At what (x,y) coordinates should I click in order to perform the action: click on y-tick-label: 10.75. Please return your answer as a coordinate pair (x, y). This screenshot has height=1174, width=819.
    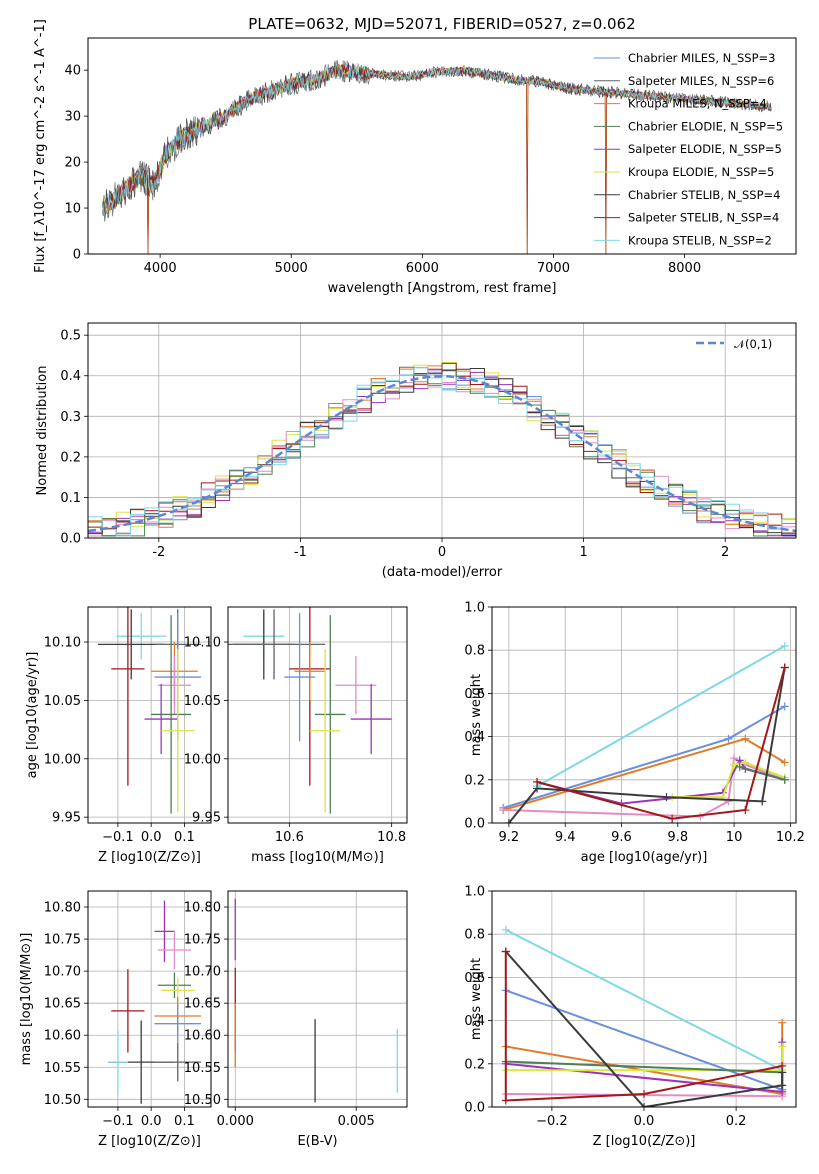
    Looking at the image, I should click on (202, 940).